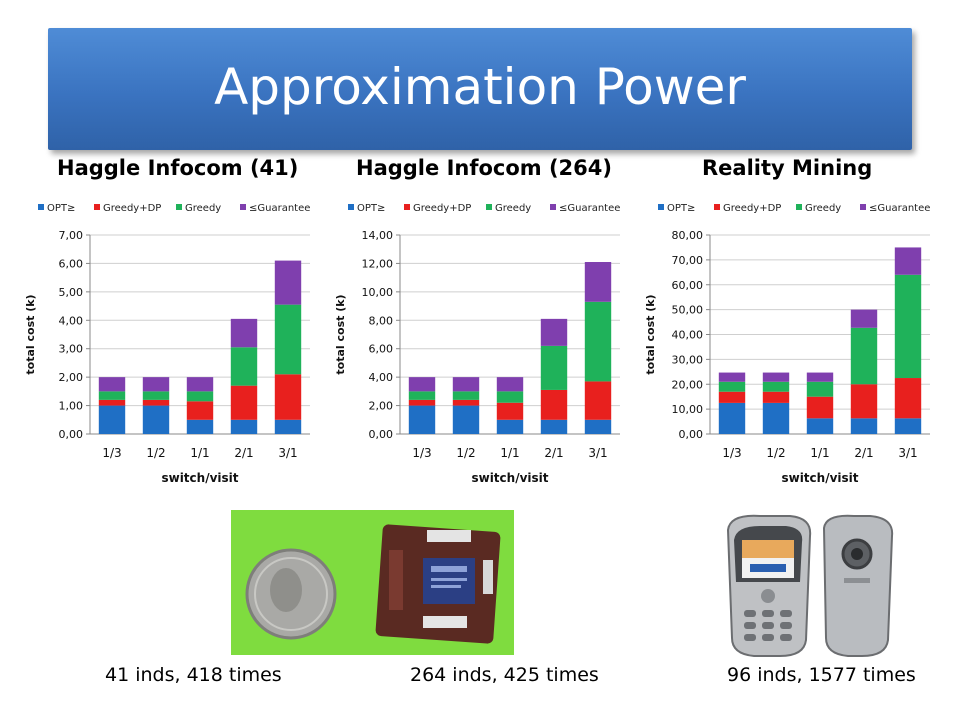 The image size is (960, 720). What do you see at coordinates (193, 675) in the screenshot?
I see `caption-haggle-41: 41 inds, 418 times` at bounding box center [193, 675].